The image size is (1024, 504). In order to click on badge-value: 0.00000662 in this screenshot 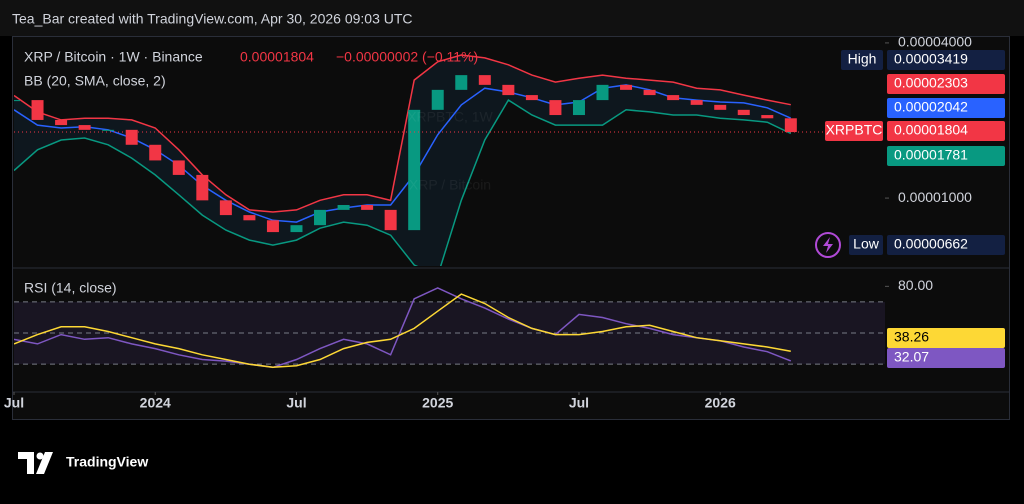, I will do `click(931, 244)`.